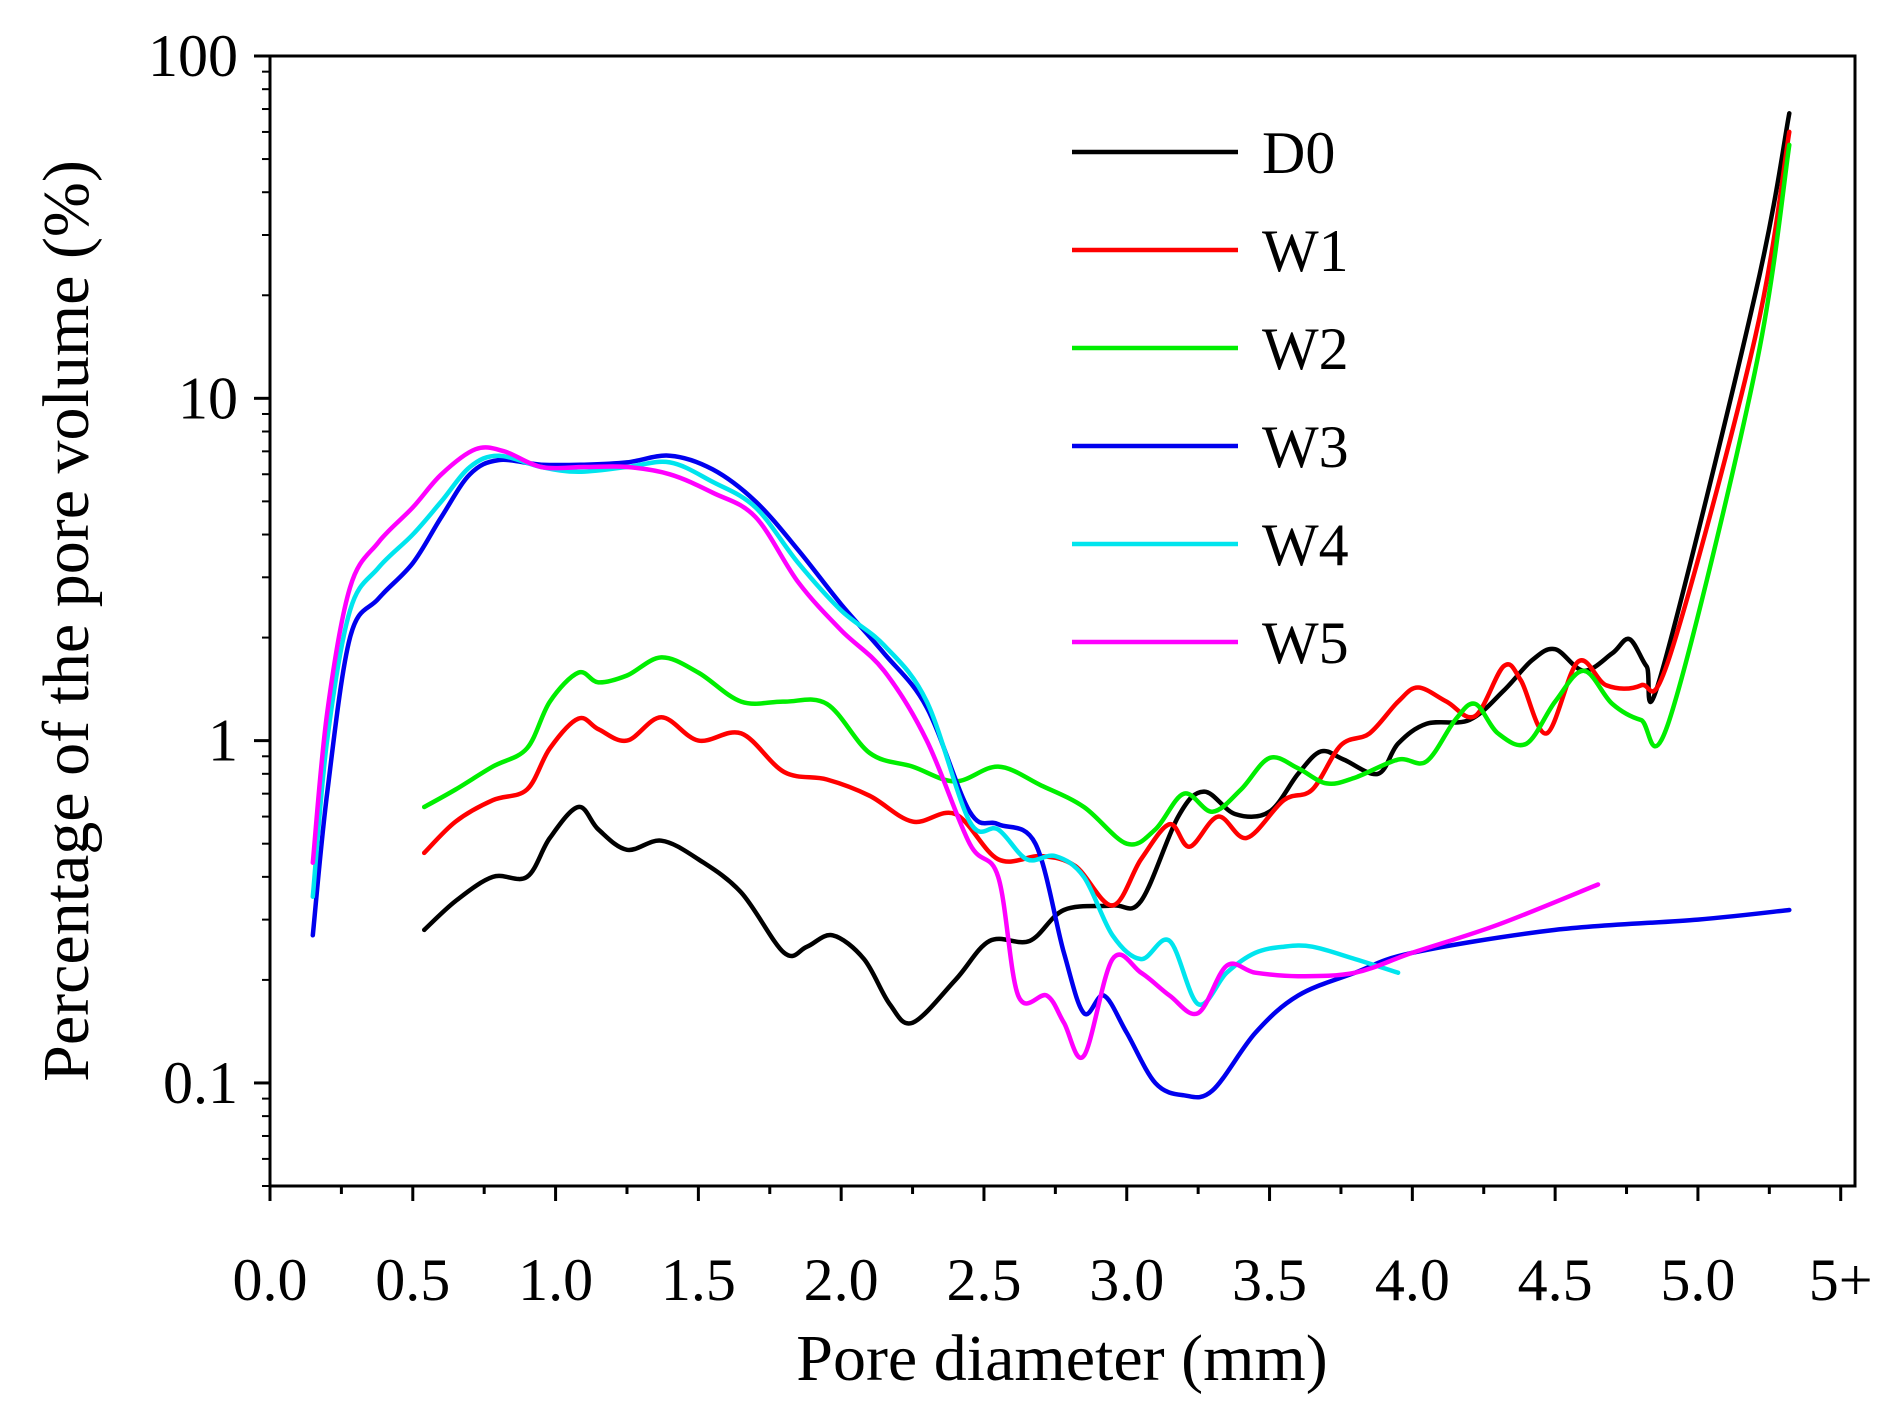 Image resolution: width=1888 pixels, height=1422 pixels. What do you see at coordinates (1203, 153) in the screenshot?
I see `legend-item-d0: D0` at bounding box center [1203, 153].